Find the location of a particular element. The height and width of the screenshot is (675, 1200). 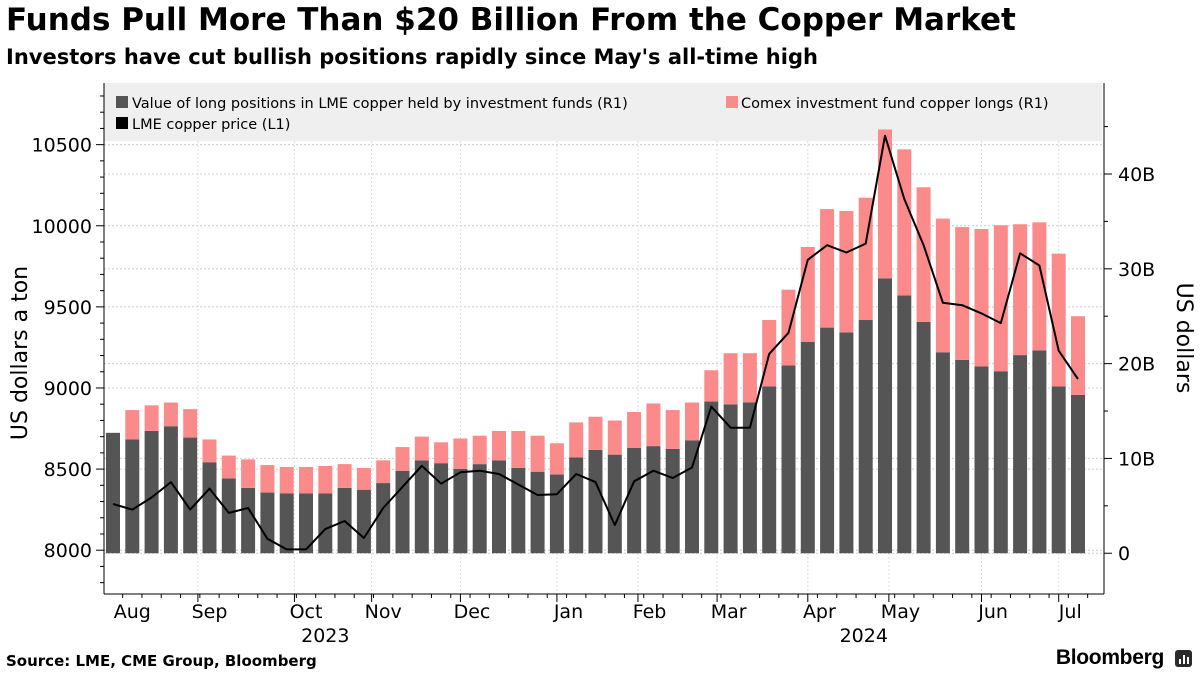

x-tick-label: Nov is located at coordinates (383, 612).